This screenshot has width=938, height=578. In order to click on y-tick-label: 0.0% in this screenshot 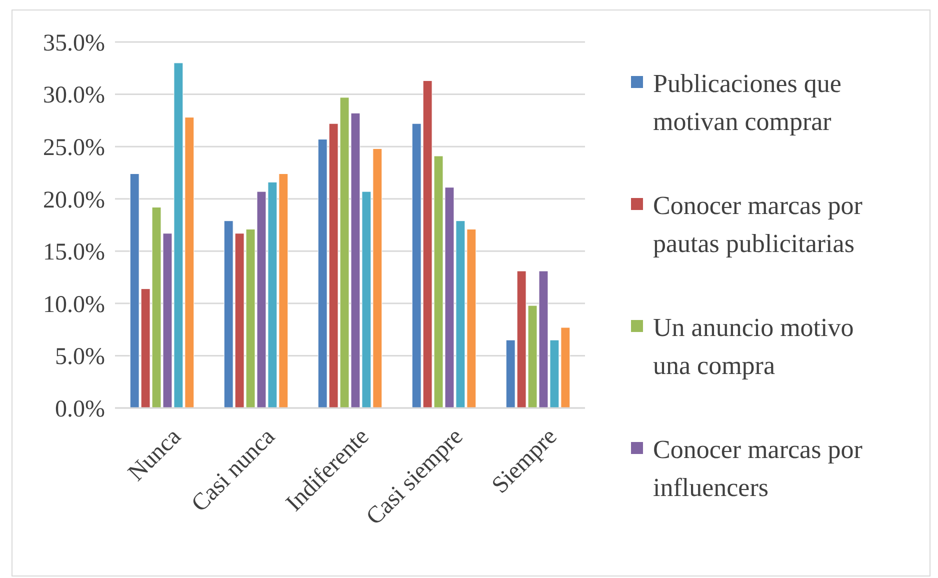, I will do `click(80, 409)`.